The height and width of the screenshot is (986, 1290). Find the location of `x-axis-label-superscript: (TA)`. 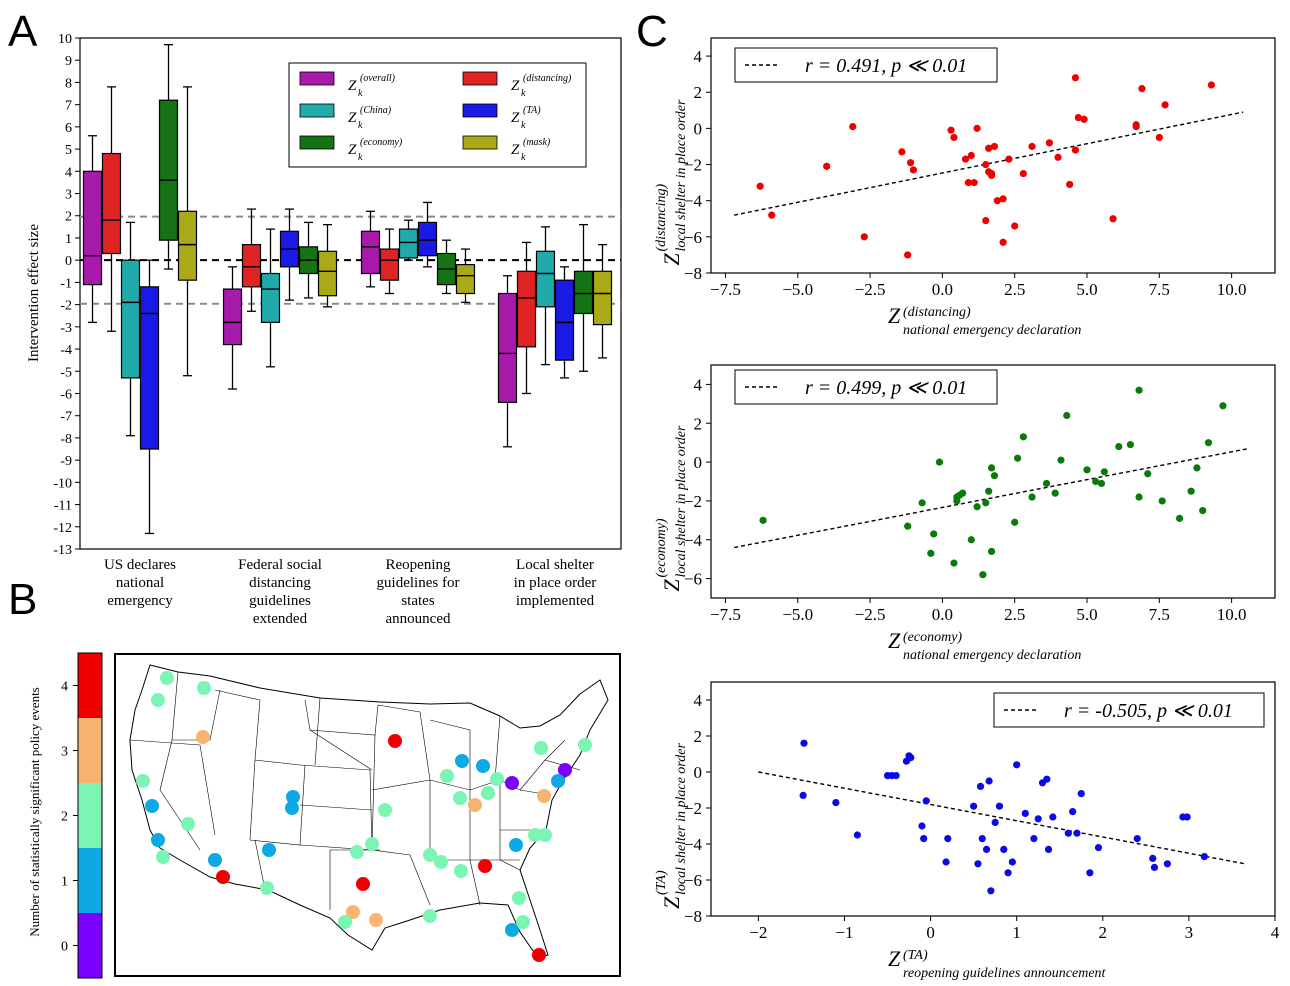

x-axis-label-superscript: (TA) is located at coordinates (915, 955).